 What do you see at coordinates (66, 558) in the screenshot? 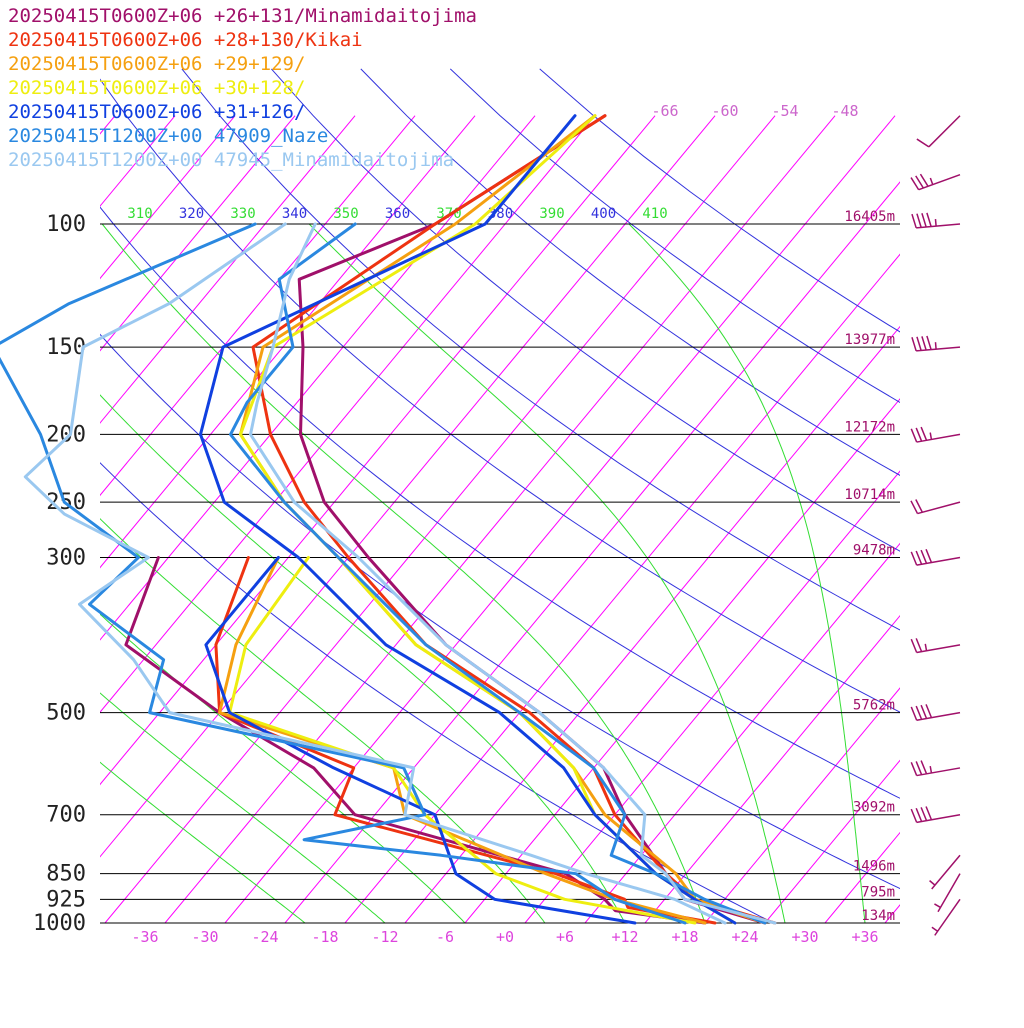
I see `pressure-label: 300` at bounding box center [66, 558].